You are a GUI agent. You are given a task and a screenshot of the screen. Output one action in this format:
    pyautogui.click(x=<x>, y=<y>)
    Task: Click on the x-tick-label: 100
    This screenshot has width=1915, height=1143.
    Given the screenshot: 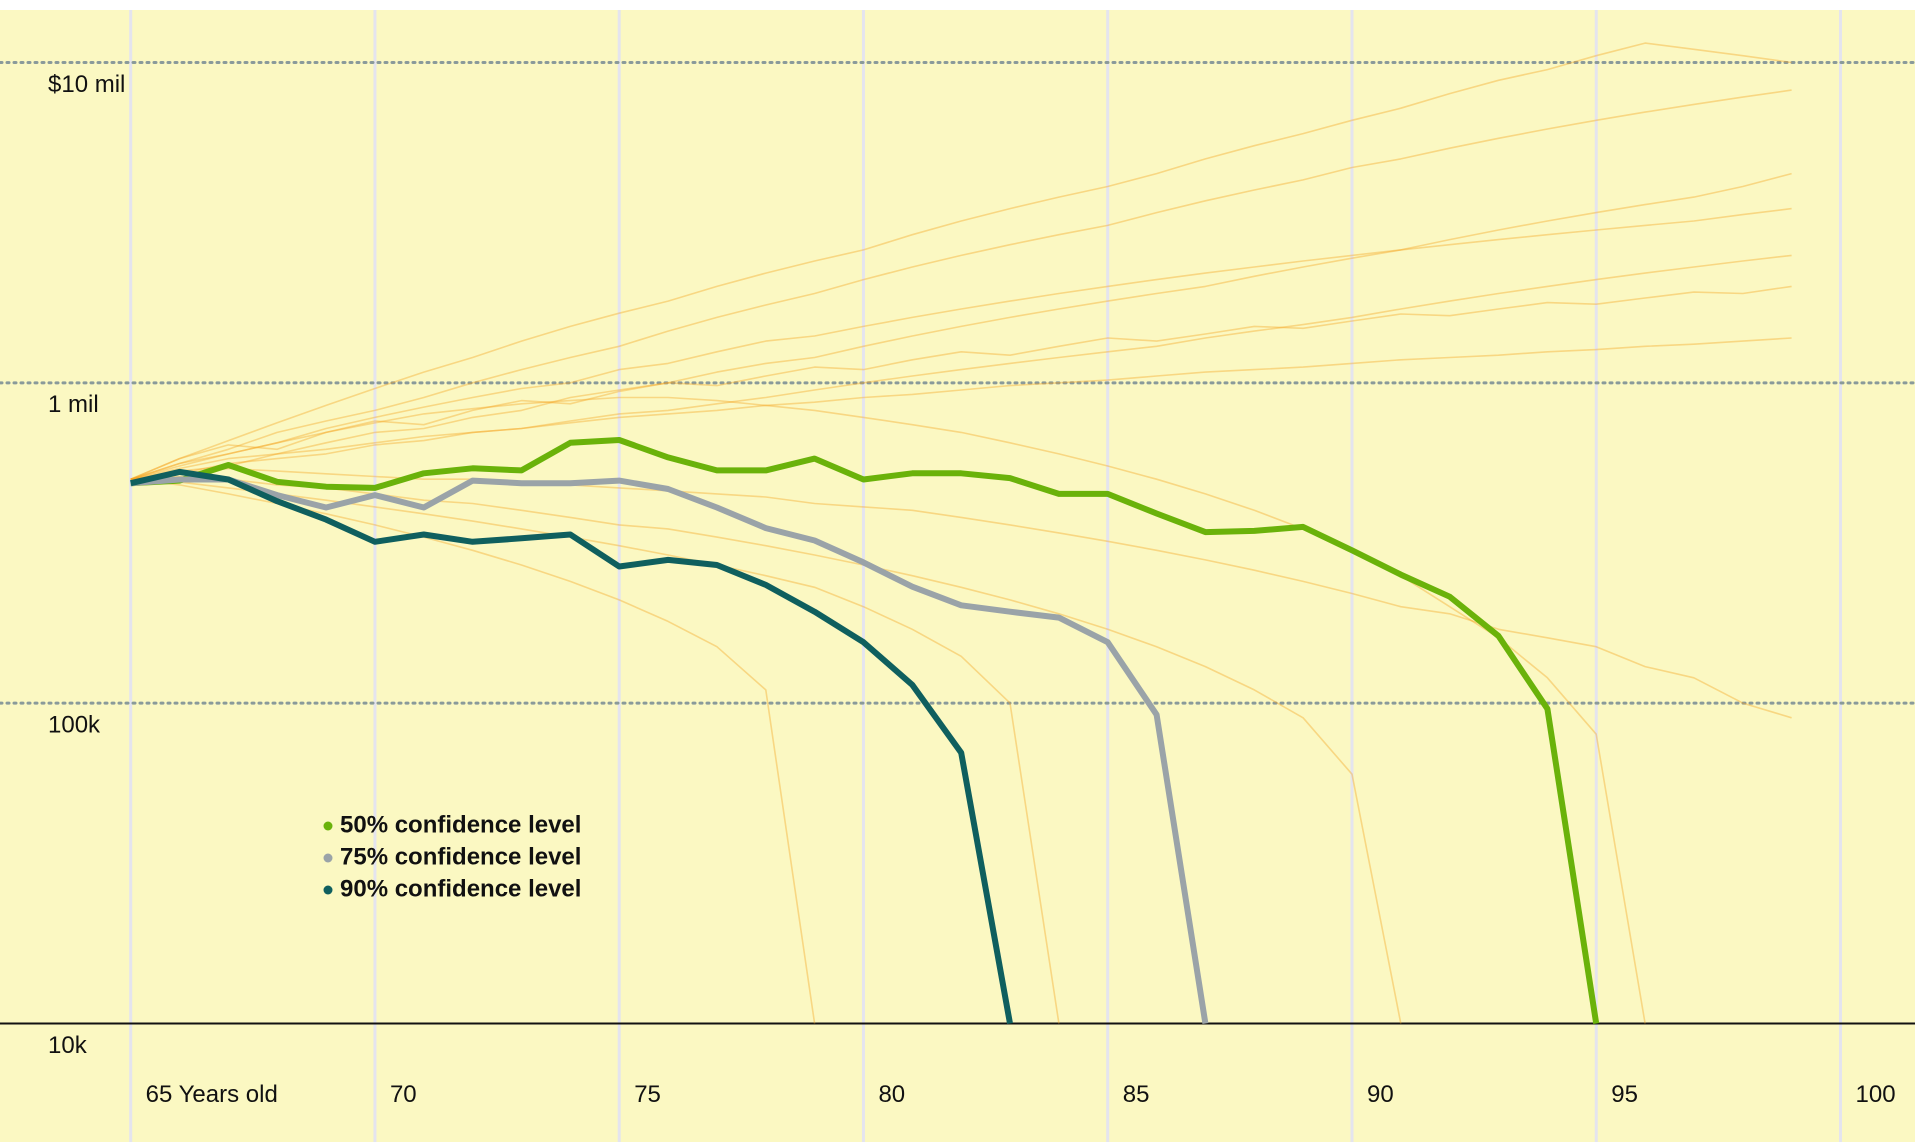 What is the action you would take?
    pyautogui.click(x=1876, y=1094)
    